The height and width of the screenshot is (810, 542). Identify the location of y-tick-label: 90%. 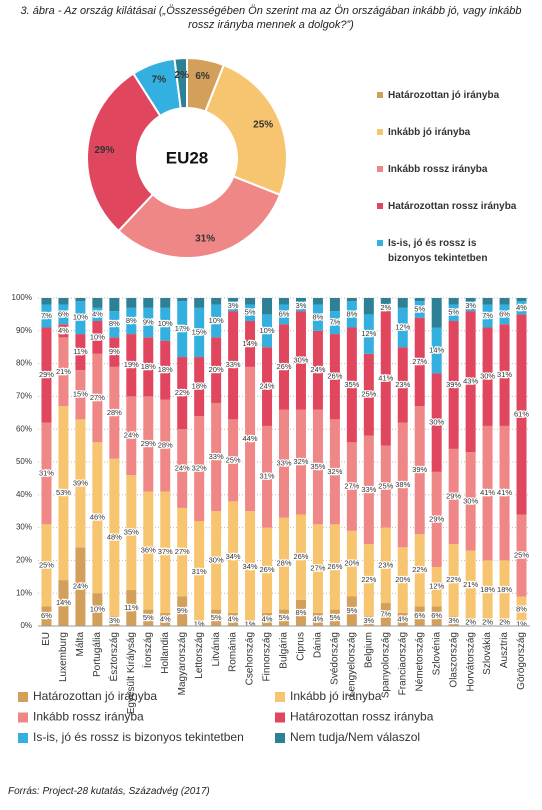
(24, 330).